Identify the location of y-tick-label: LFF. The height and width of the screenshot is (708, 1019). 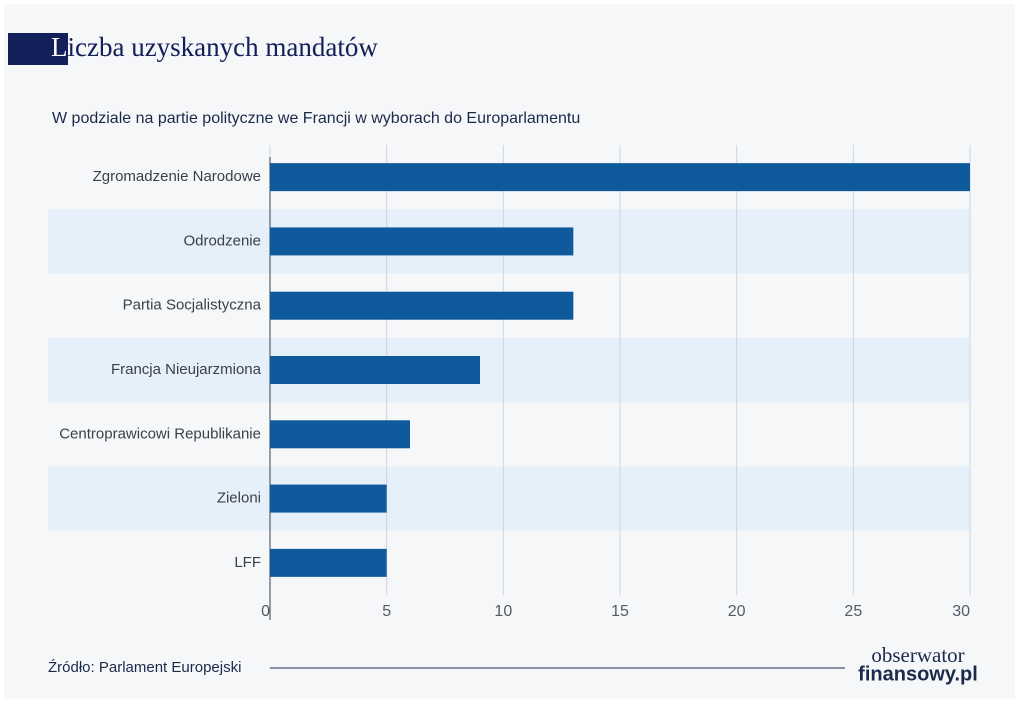
(247, 562).